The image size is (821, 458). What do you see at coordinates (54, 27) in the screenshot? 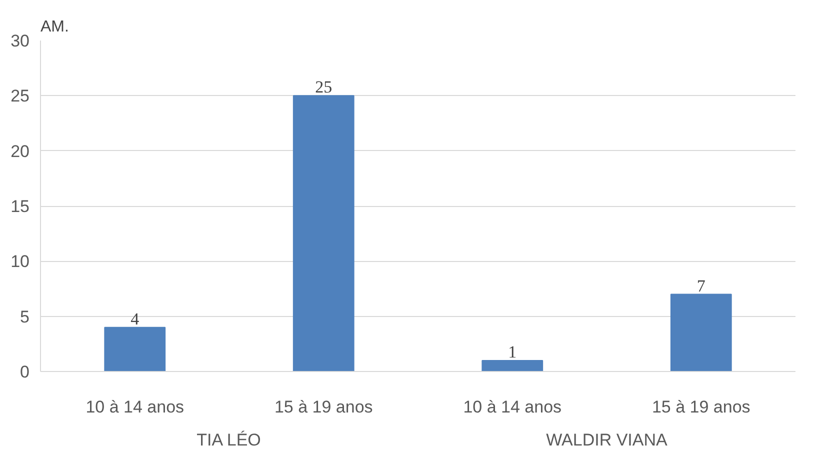
I see `chart-title: AM.` at bounding box center [54, 27].